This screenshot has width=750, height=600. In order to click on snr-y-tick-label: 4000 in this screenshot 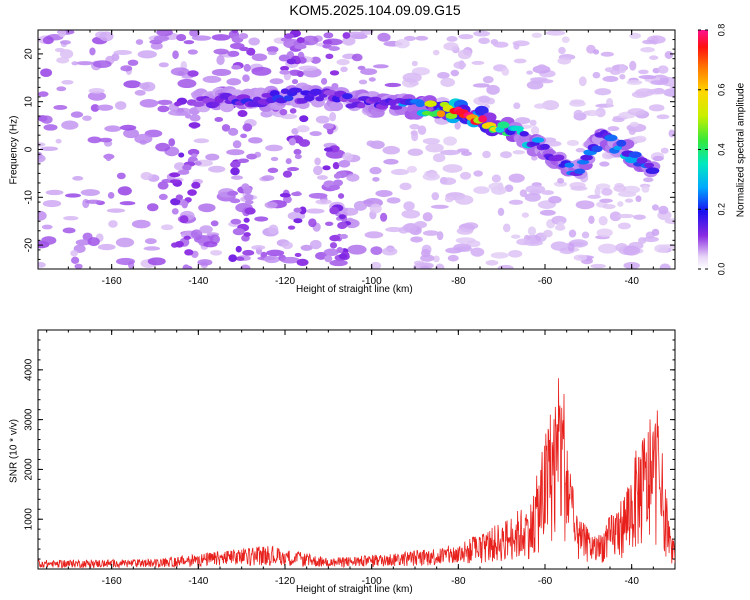, I will do `click(29, 369)`.